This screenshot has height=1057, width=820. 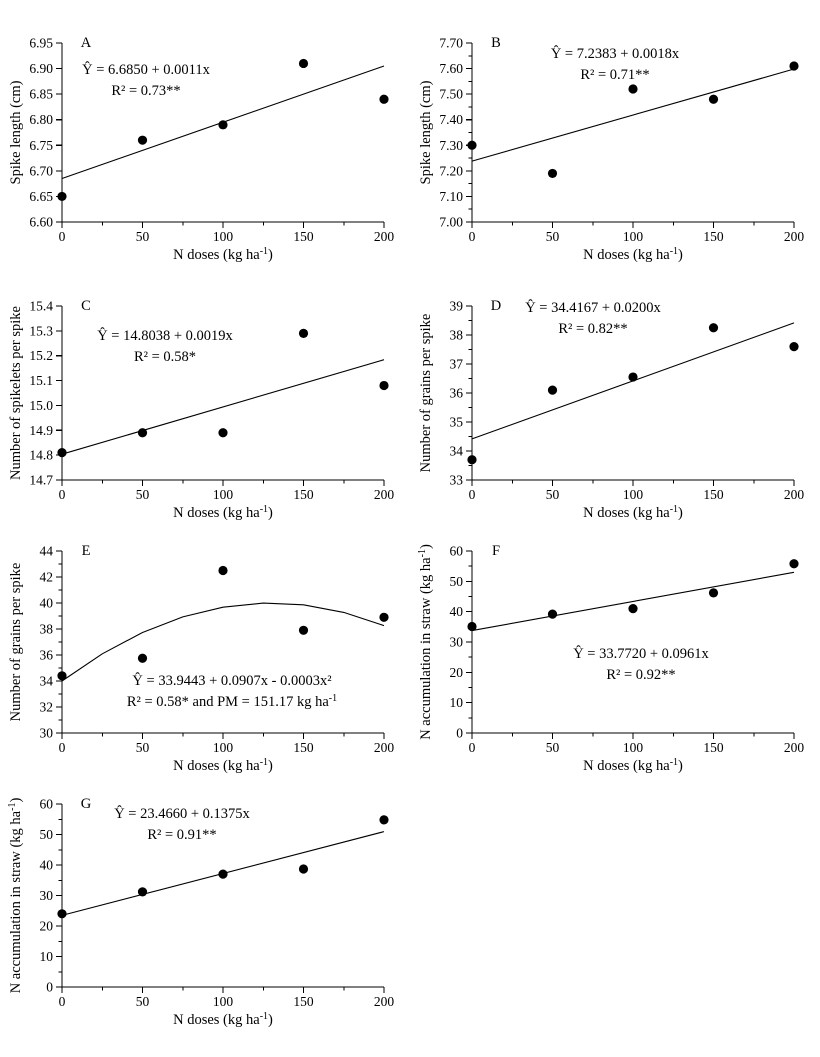 I want to click on y-tick-label: 7.00, so click(x=451, y=222).